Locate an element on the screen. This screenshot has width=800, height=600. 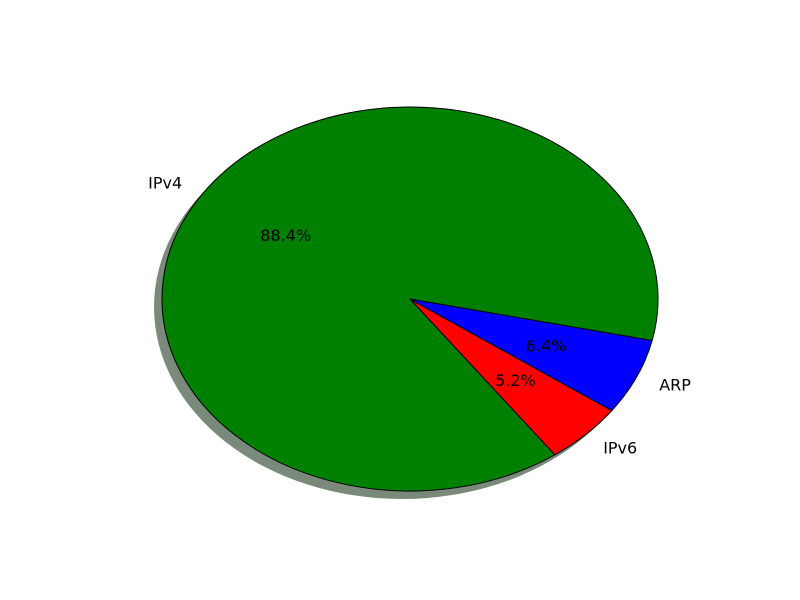
pie-pct-label-arp: 6.4% is located at coordinates (546, 345).